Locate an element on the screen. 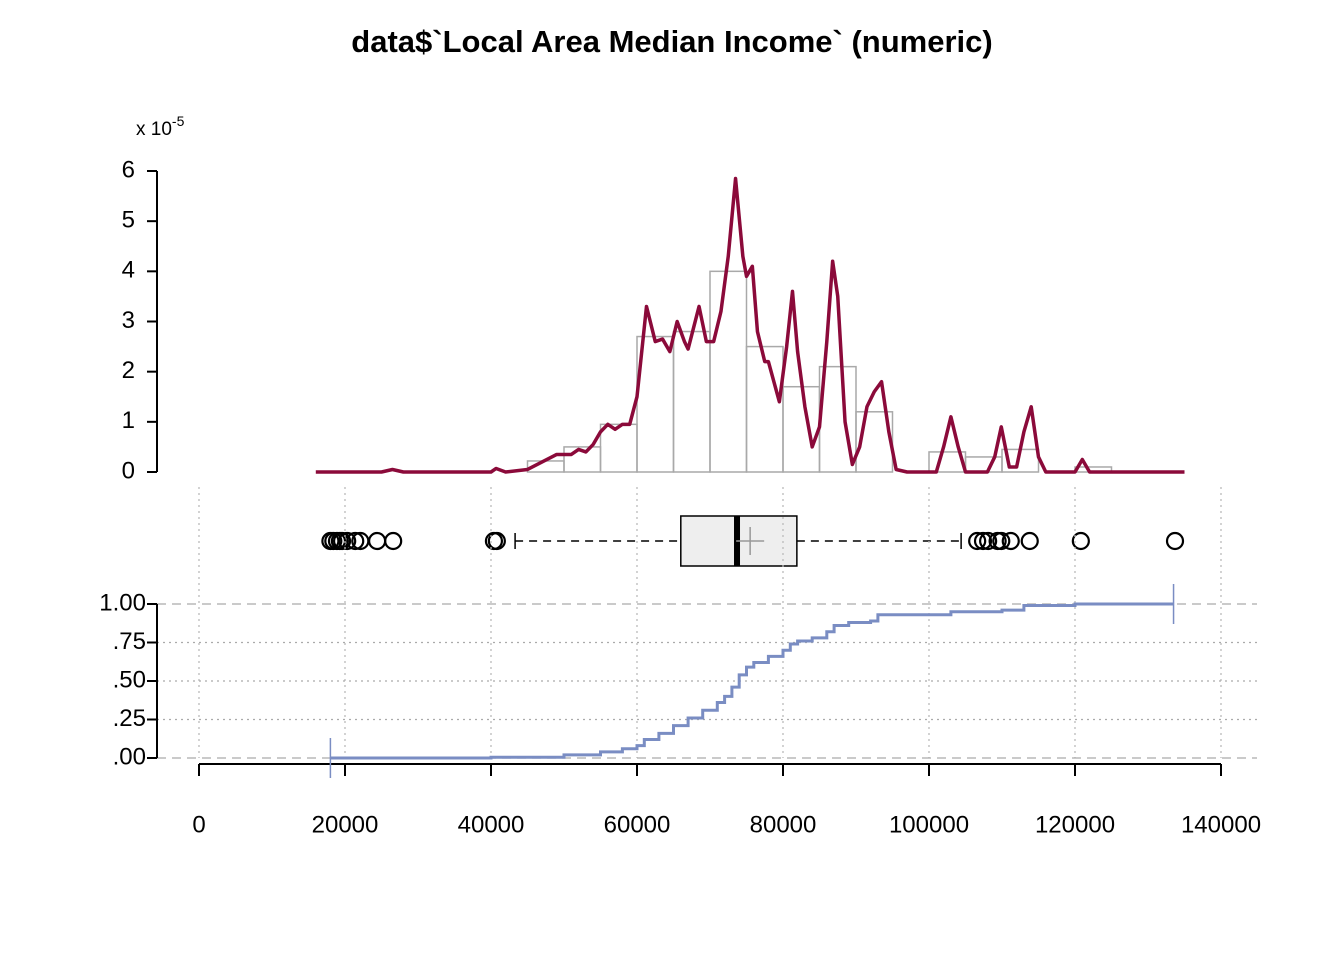 This screenshot has width=1344, height=960. y-tick-label: 1 is located at coordinates (128, 420).